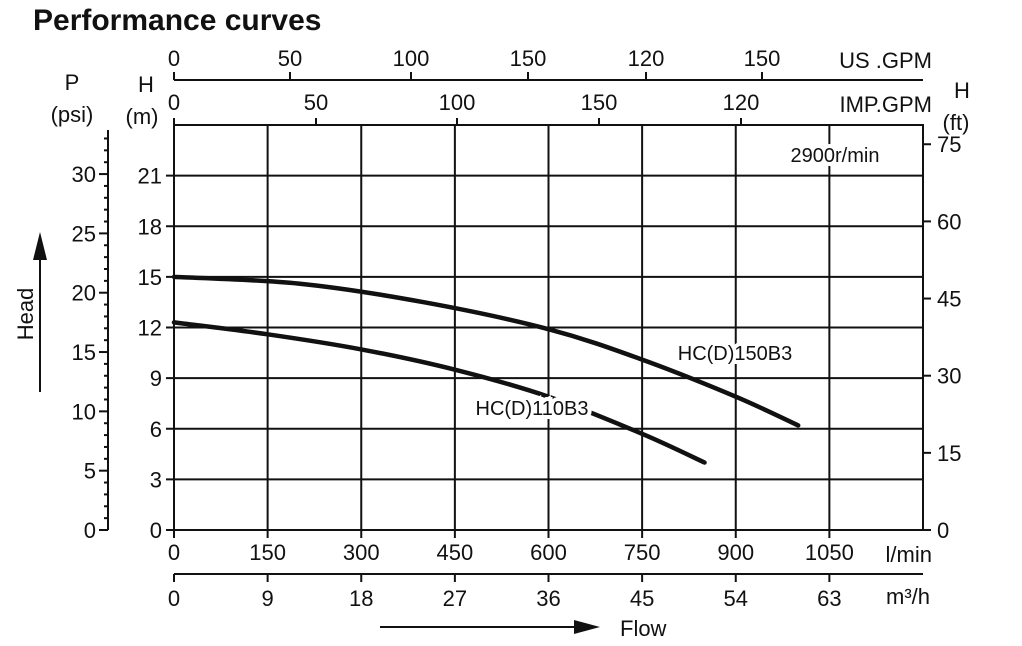  What do you see at coordinates (949, 144) in the screenshot?
I see `ft-tick-label: 75` at bounding box center [949, 144].